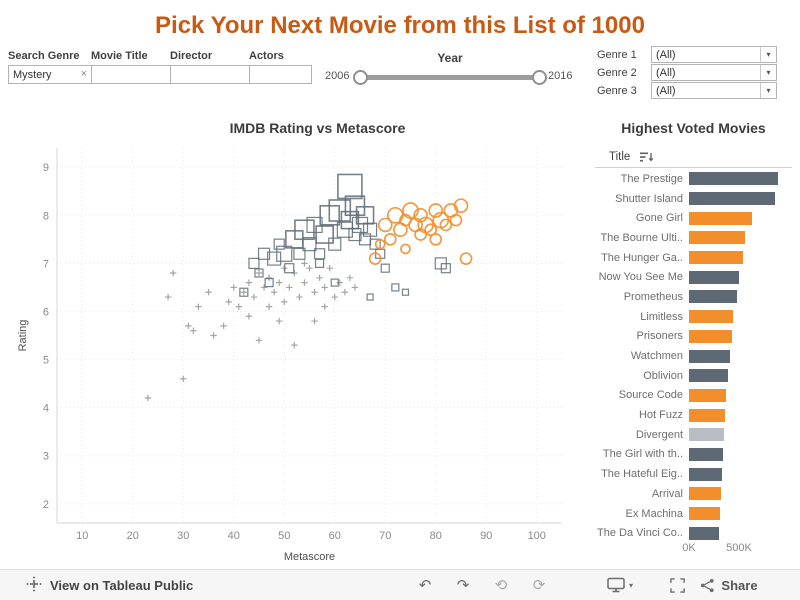 This screenshot has width=800, height=600. What do you see at coordinates (768, 72) in the screenshot?
I see `chevron-down-icon: ▾` at bounding box center [768, 72].